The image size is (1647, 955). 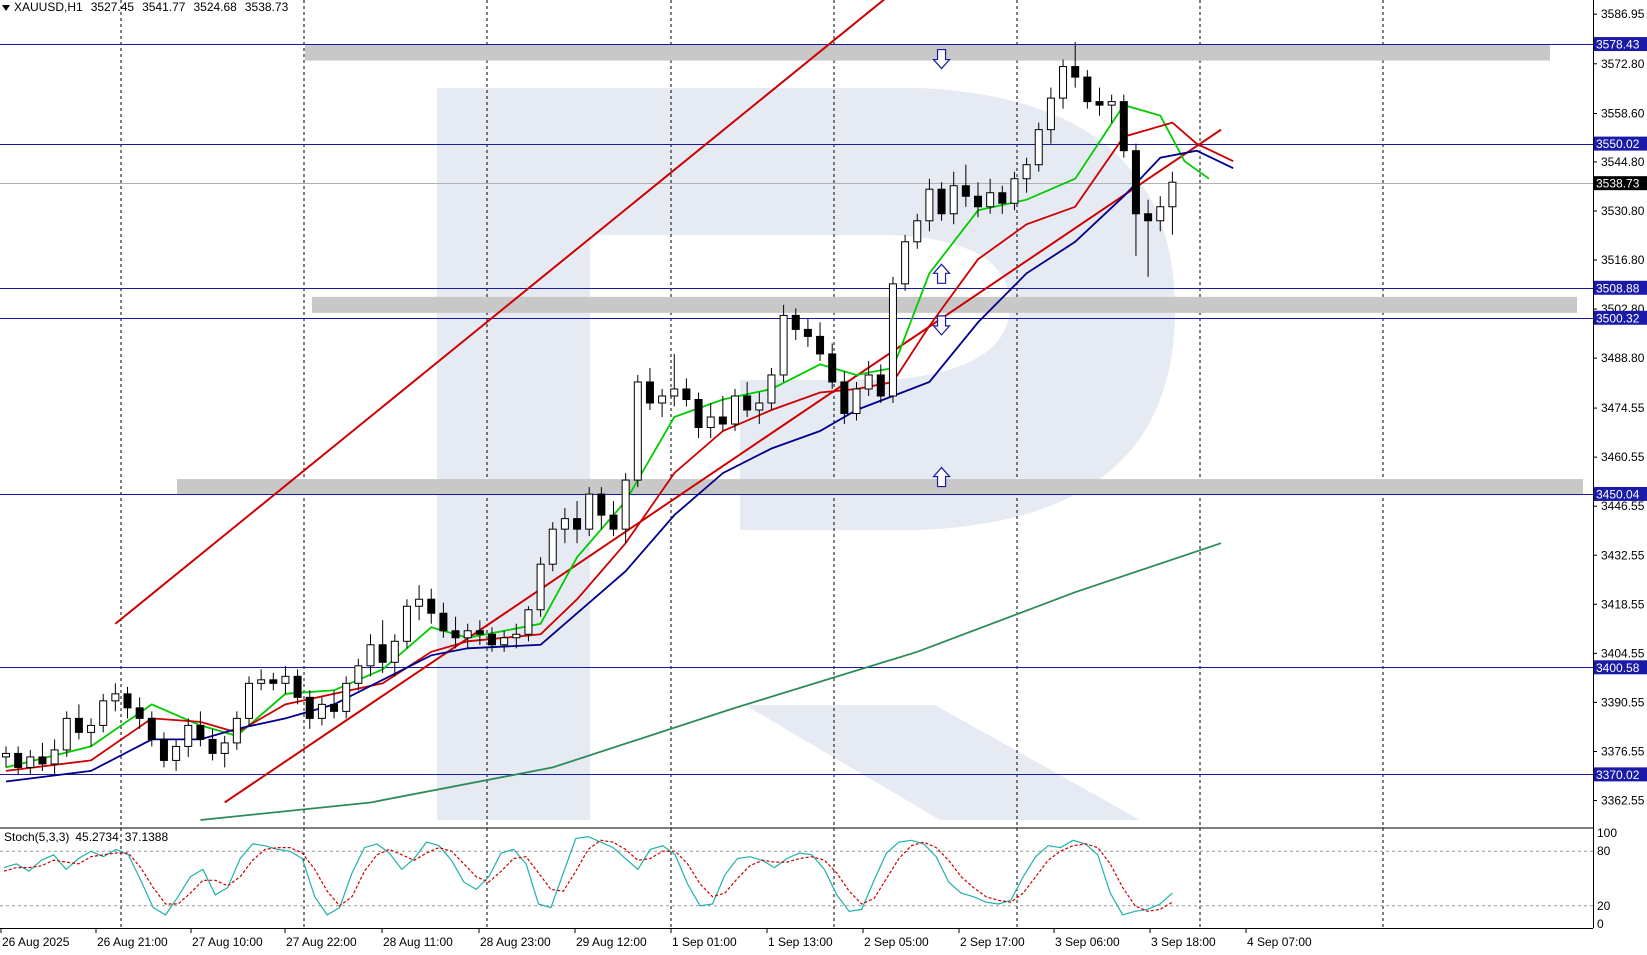 What do you see at coordinates (1623, 751) in the screenshot?
I see `y-tick-label: 3376.55` at bounding box center [1623, 751].